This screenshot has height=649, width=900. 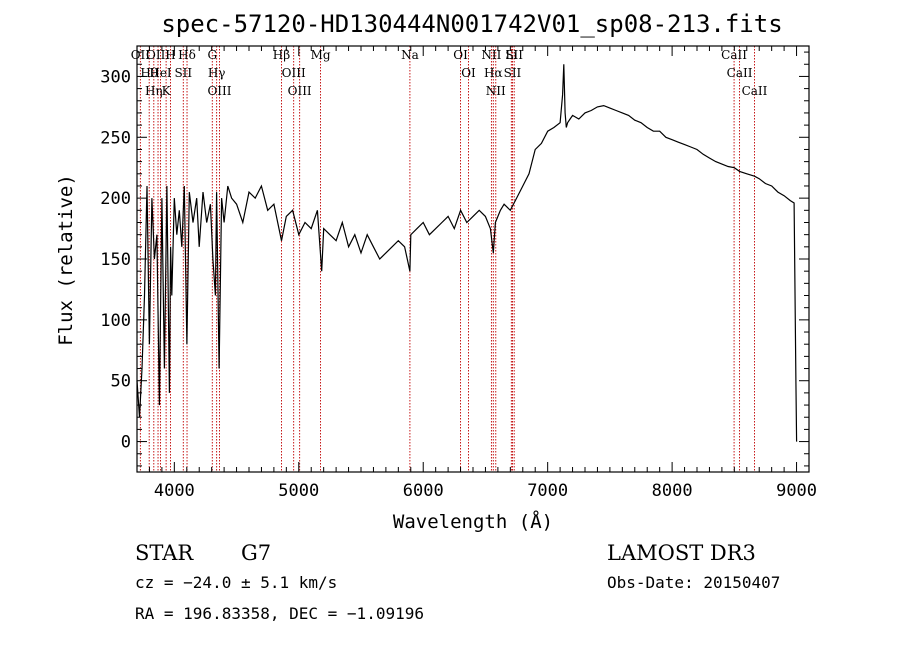 What do you see at coordinates (115, 138) in the screenshot?
I see `y-tick-label: 250` at bounding box center [115, 138].